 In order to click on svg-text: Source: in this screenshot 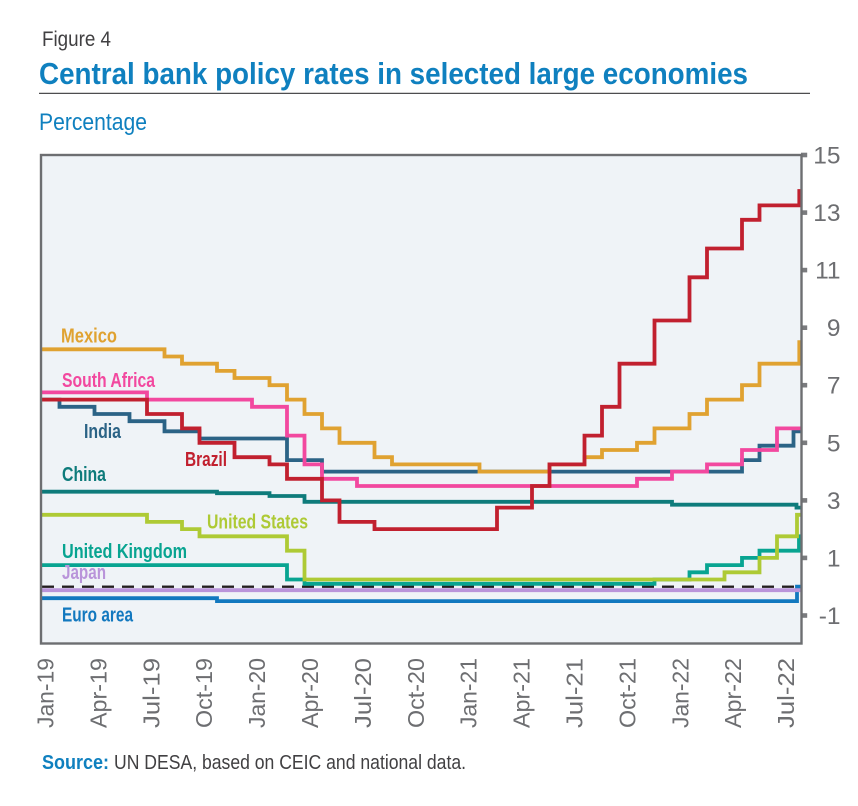, I will do `click(75, 763)`.